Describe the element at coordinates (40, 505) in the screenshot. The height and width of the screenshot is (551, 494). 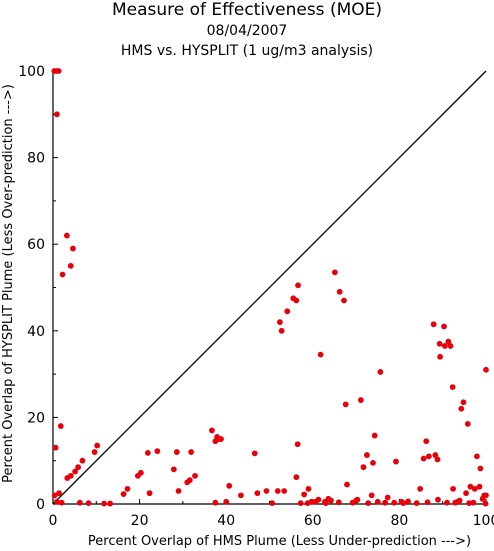
I see `y-tick-label: 0` at that location.